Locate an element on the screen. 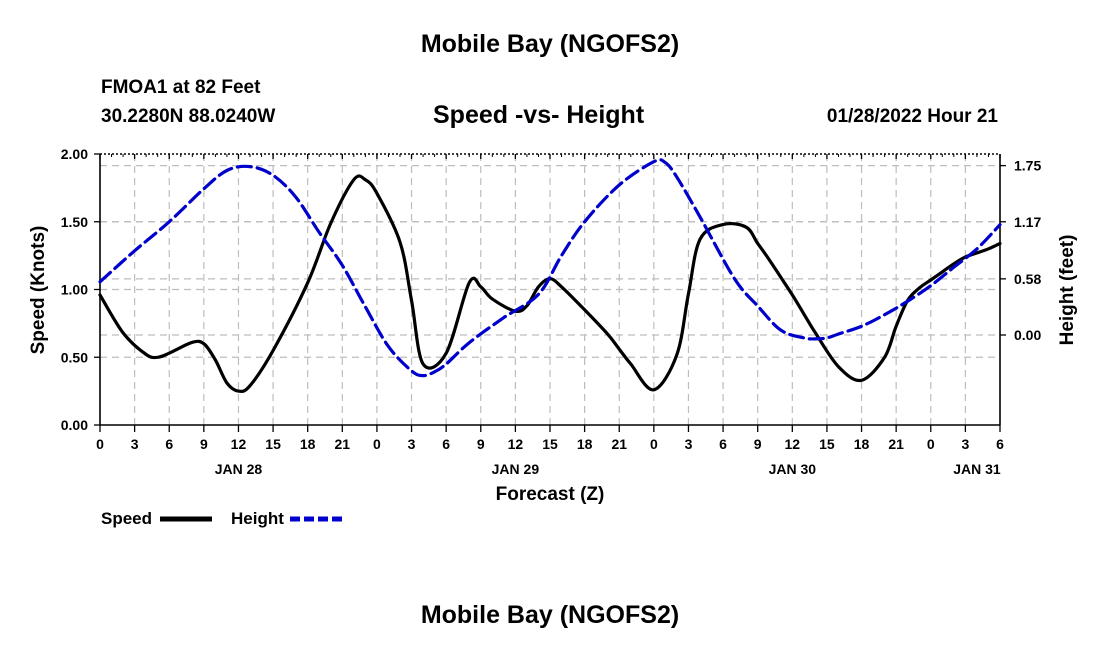  left-tick-label: 0.00 is located at coordinates (74, 425).